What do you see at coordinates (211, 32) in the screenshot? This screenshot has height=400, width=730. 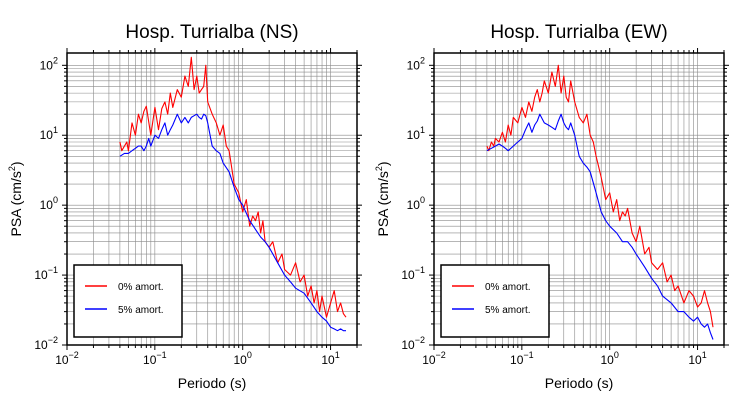 I see `chart-title: Hosp. Turrialba (NS)` at bounding box center [211, 32].